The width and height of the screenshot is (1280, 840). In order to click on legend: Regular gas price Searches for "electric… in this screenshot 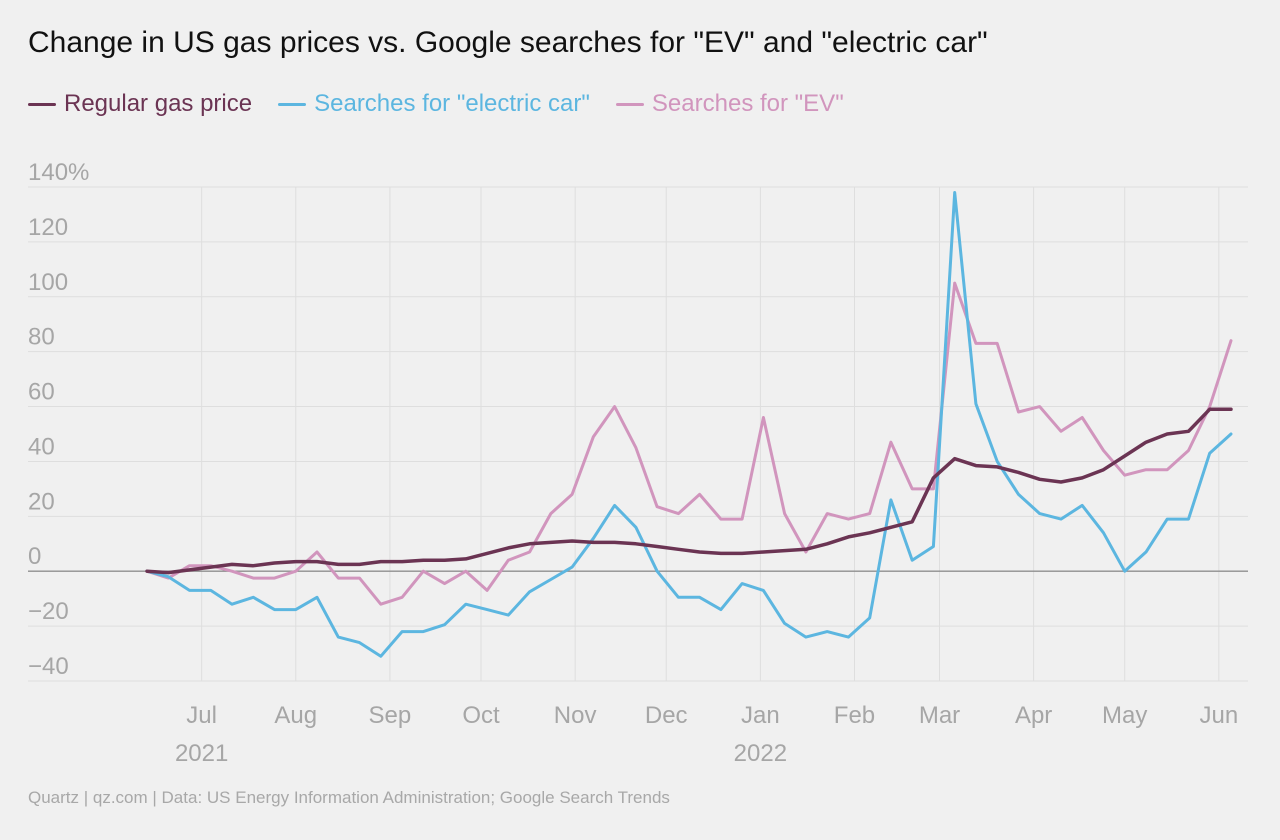, I will do `click(436, 104)`.